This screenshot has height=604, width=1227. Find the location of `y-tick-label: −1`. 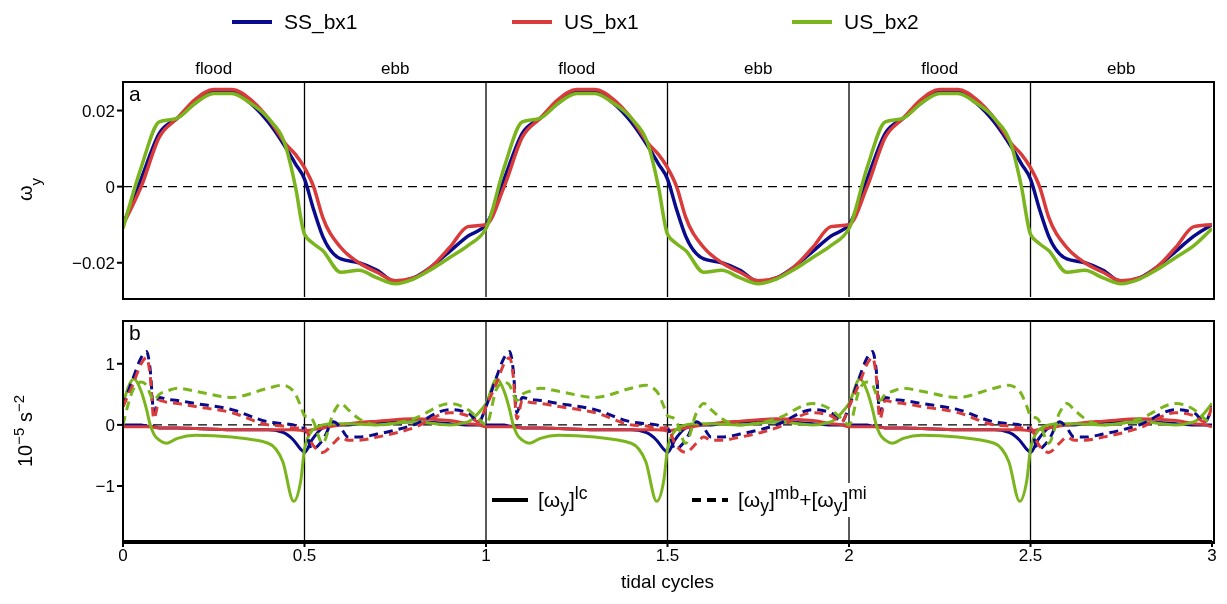

y-tick-label: −1 is located at coordinates (105, 487).